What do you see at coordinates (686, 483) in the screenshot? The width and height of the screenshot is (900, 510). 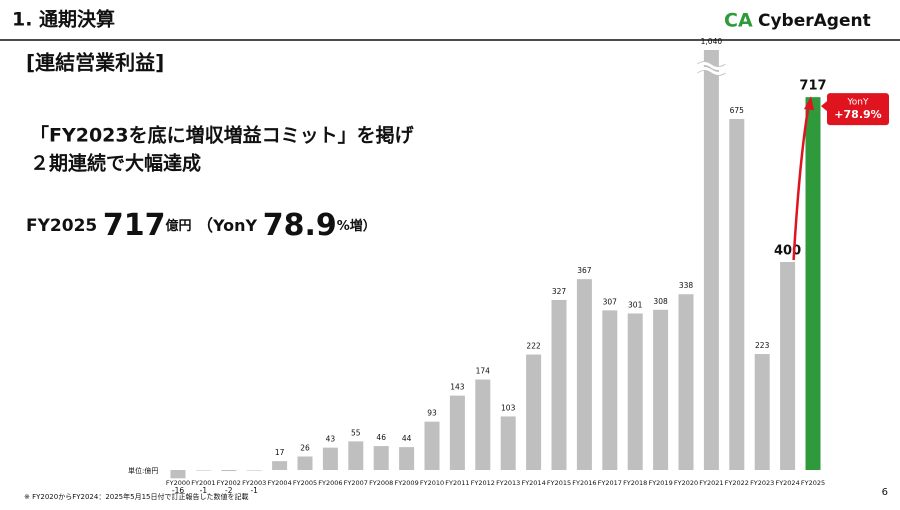 I see `x-tick-label: FY2020` at bounding box center [686, 483].